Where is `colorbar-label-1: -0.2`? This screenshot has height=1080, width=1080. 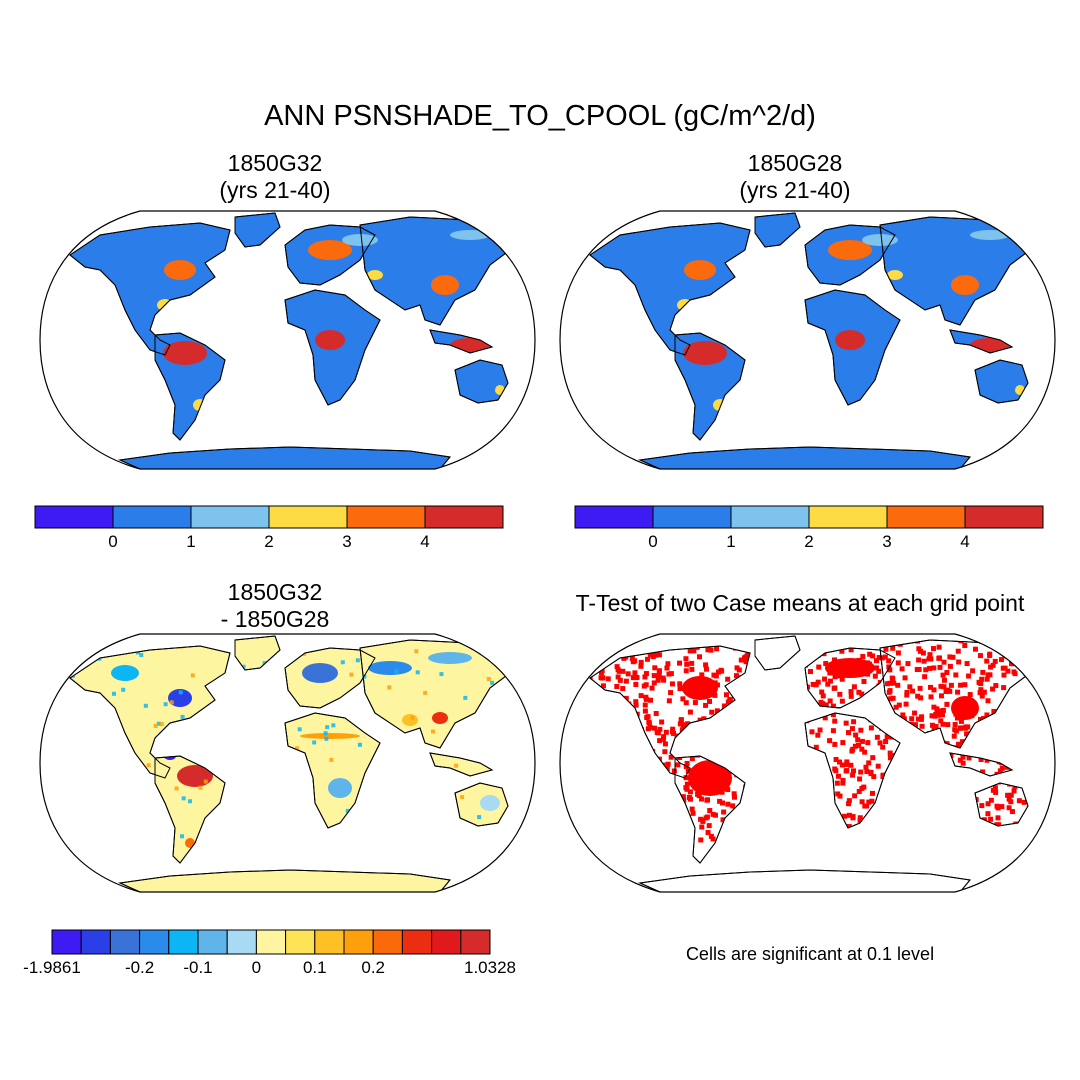 colorbar-label-1: -0.2 is located at coordinates (139, 967).